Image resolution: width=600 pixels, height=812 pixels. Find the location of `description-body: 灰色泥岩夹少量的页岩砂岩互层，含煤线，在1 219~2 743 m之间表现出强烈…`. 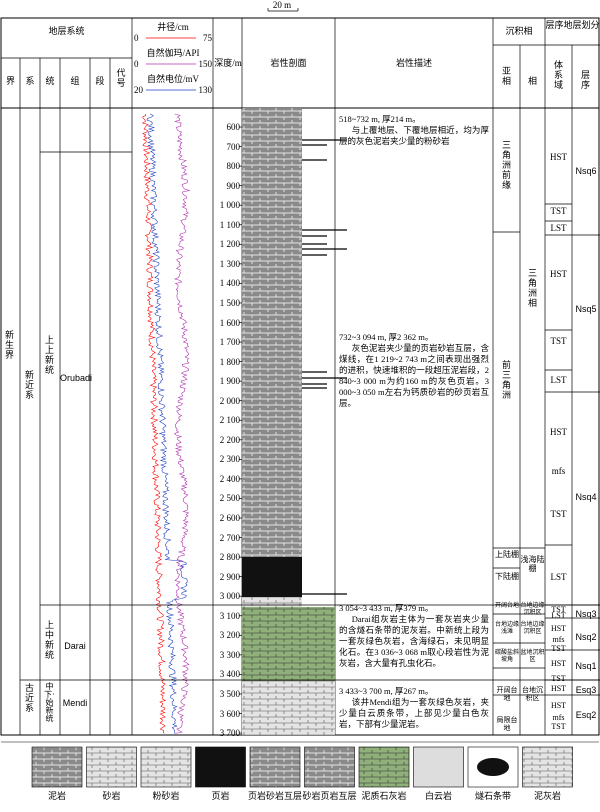

description-body: 灰色泥岩夹少量的页岩砂岩互层，含煤线，在1 219~2 743 m之间表现出强烈… is located at coordinates (414, 375).